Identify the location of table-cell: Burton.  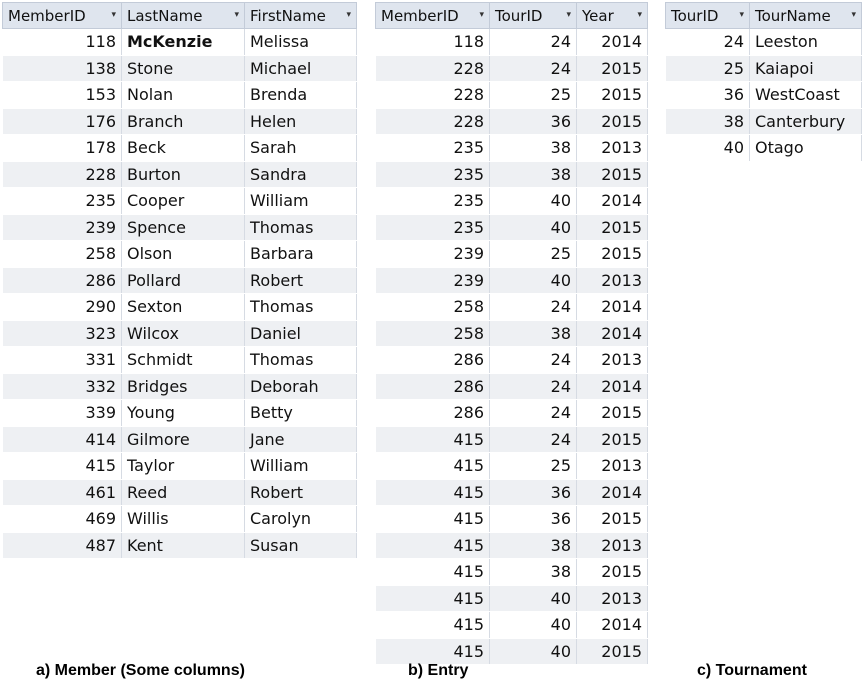
(183, 174).